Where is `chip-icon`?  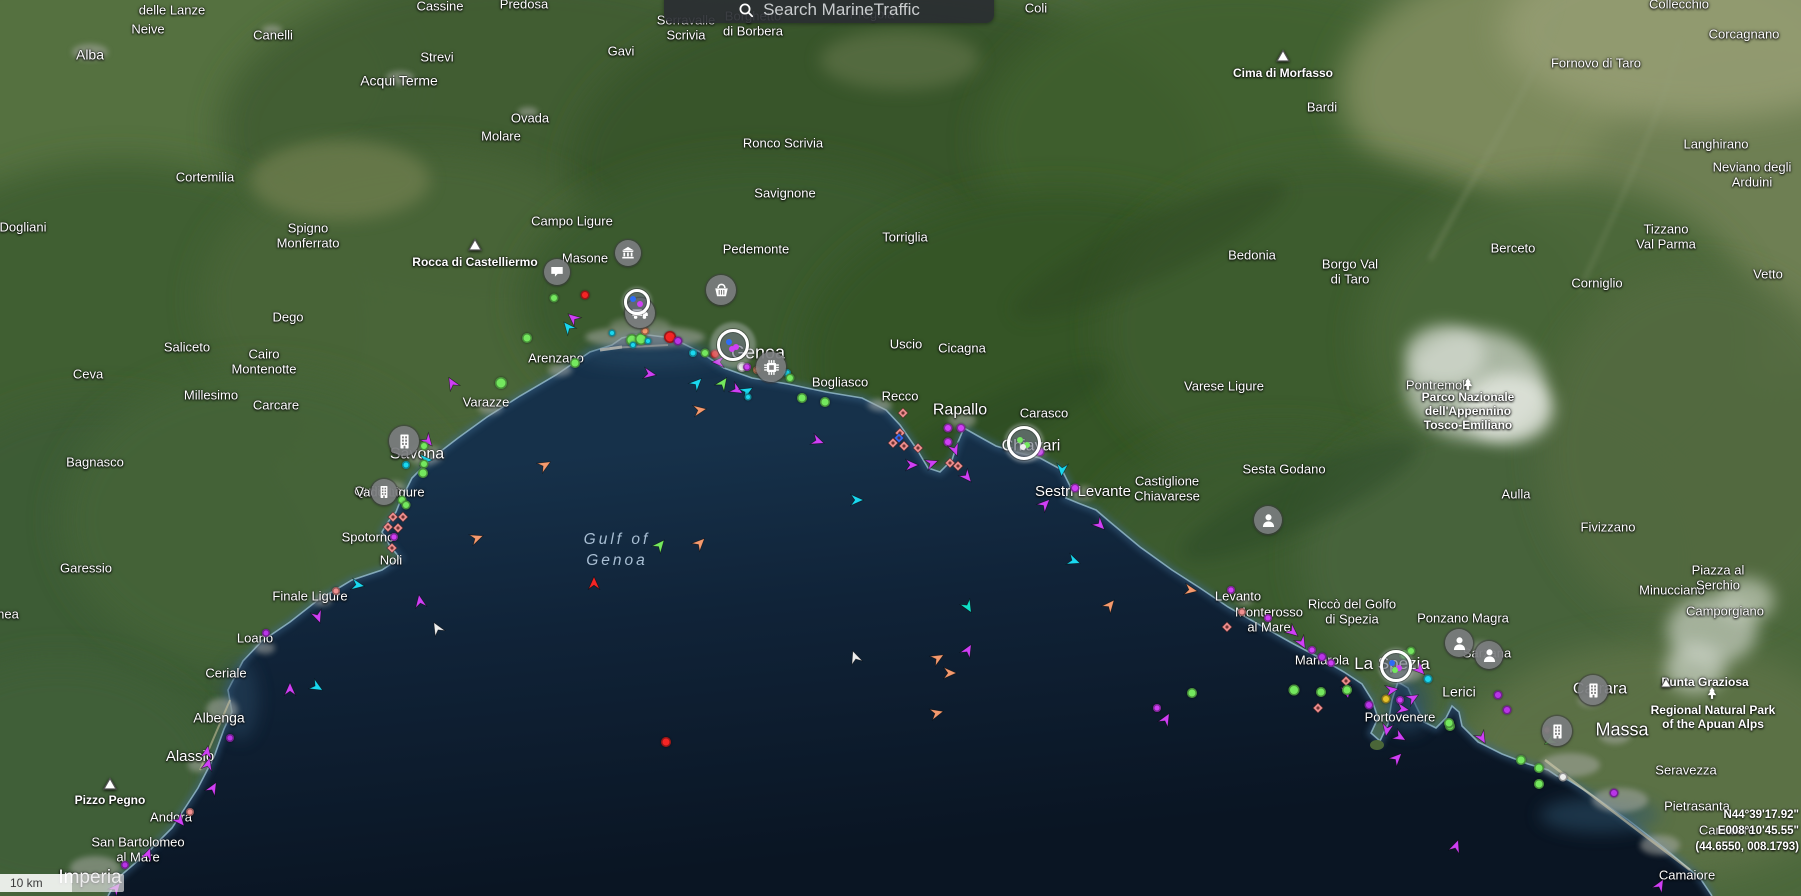
chip-icon is located at coordinates (771, 367).